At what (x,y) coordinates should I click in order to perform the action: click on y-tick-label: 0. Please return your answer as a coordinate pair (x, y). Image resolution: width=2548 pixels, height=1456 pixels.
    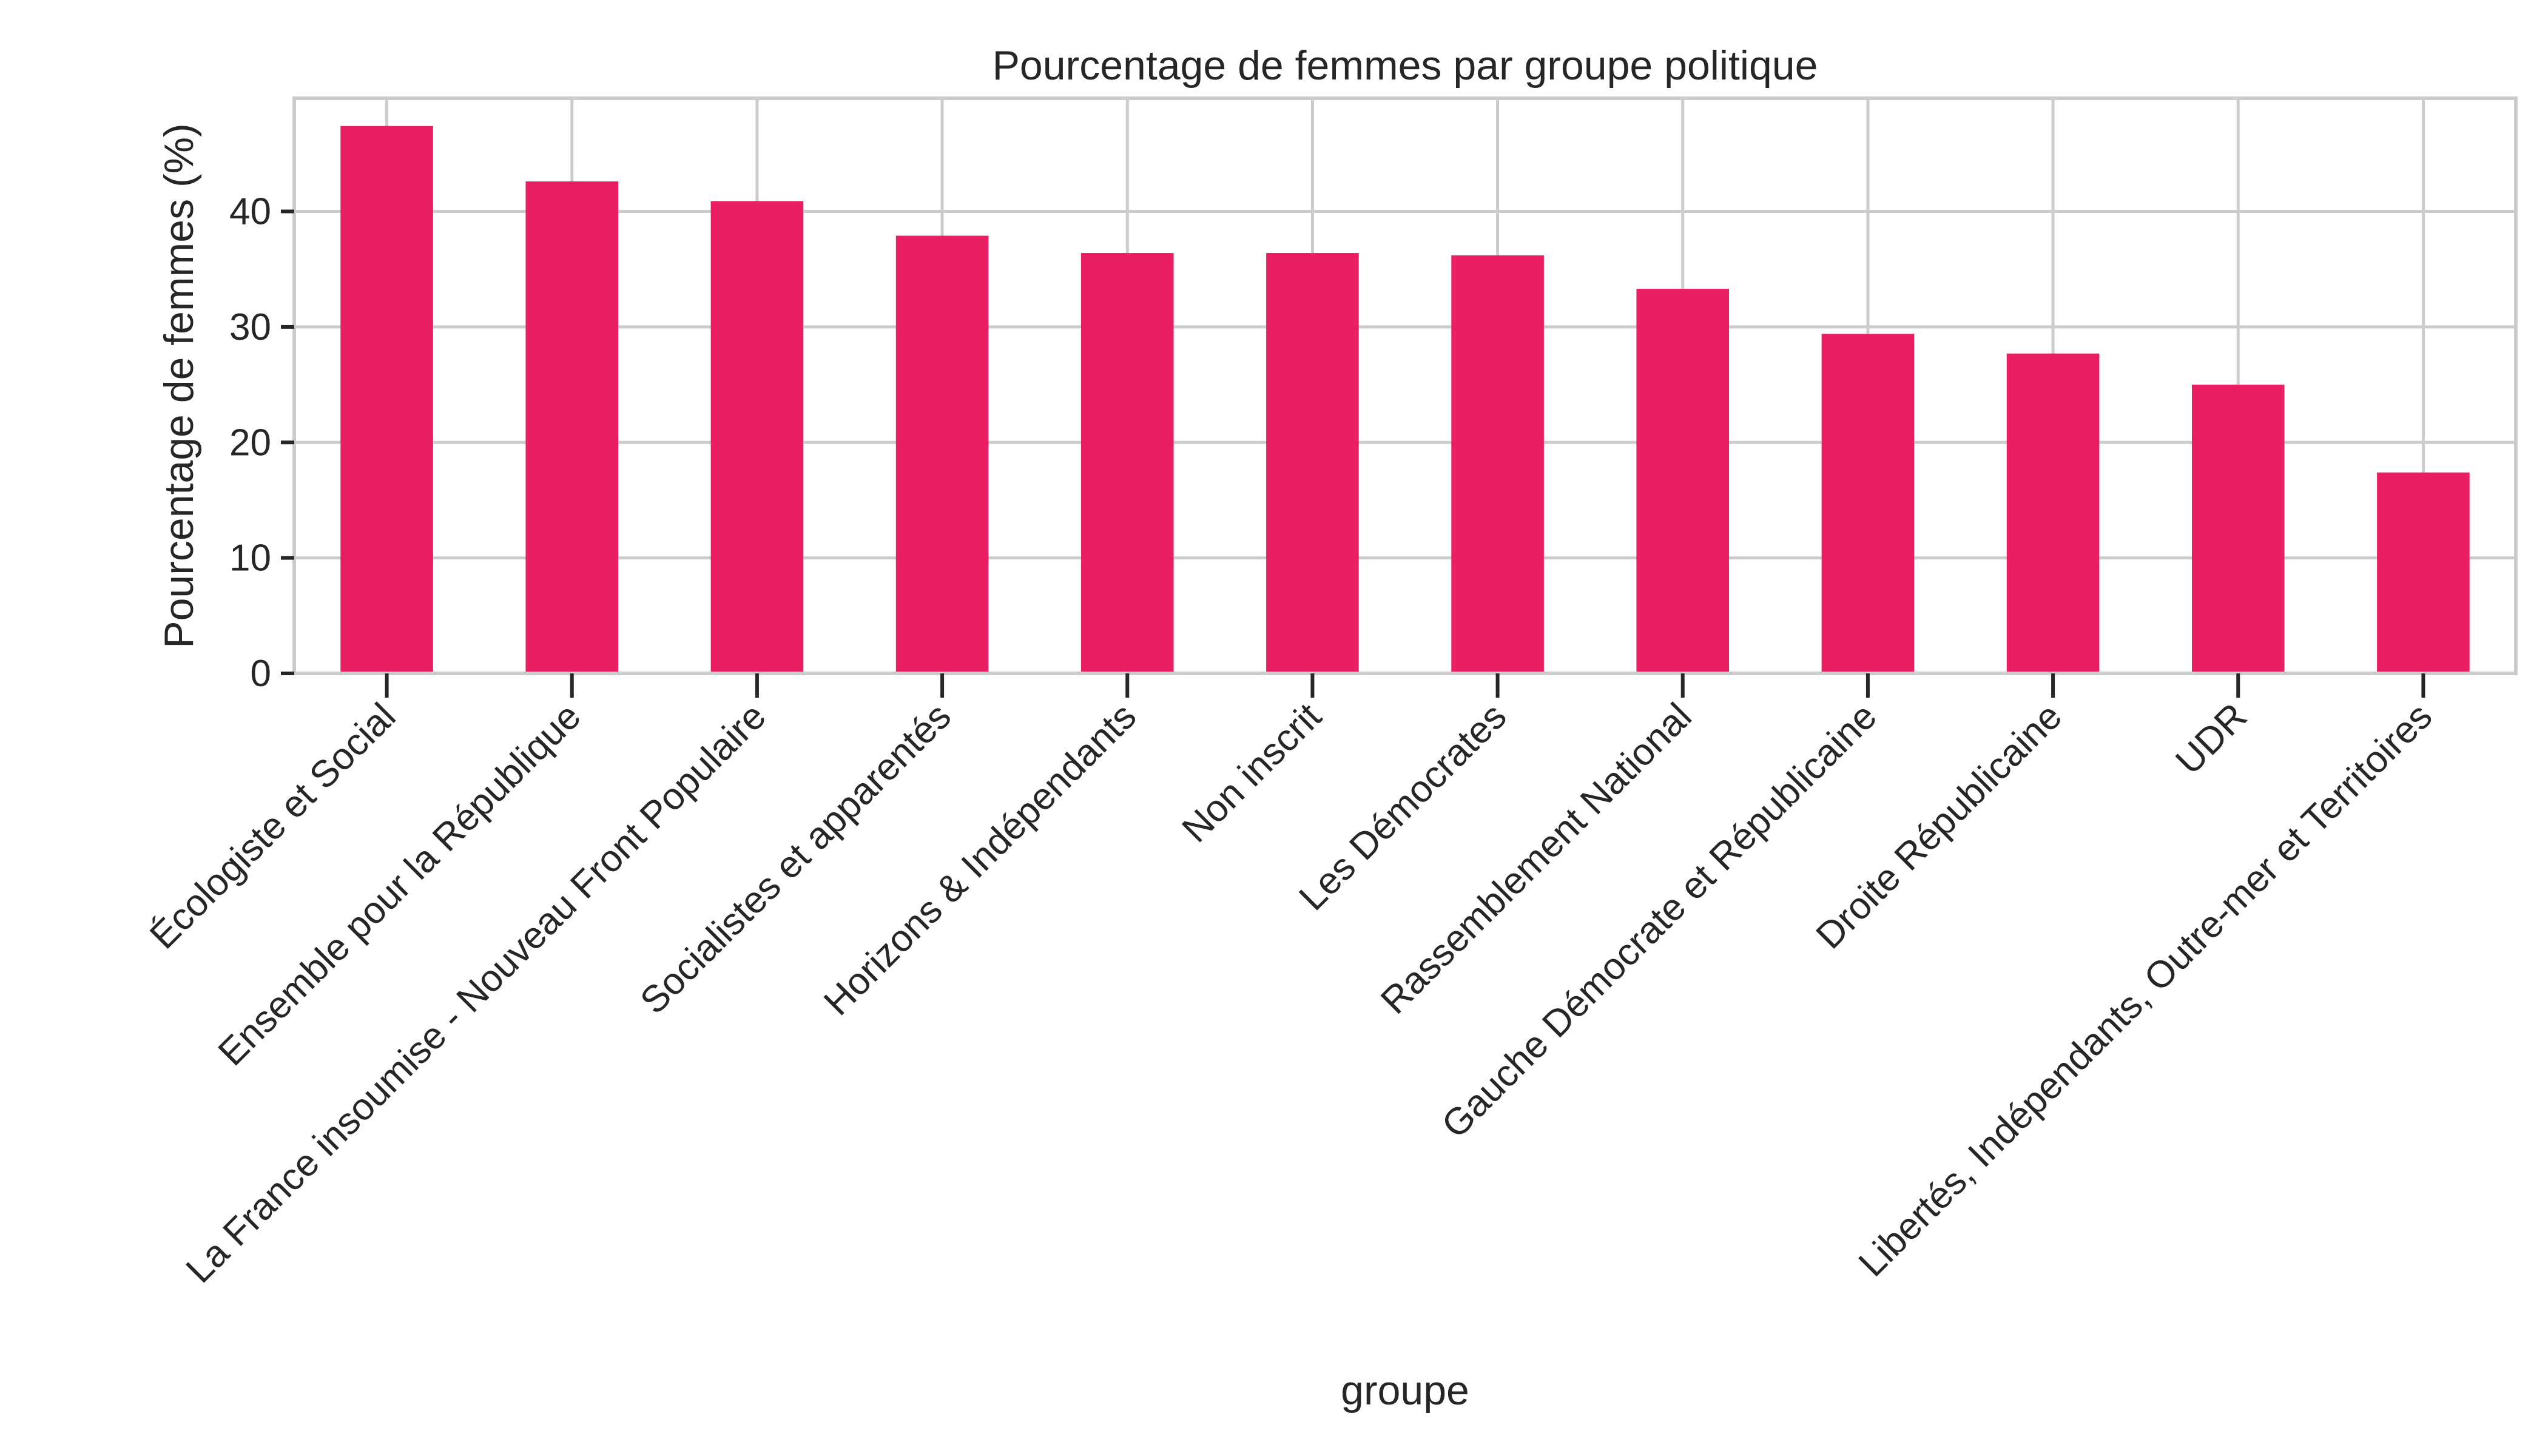
    Looking at the image, I should click on (261, 674).